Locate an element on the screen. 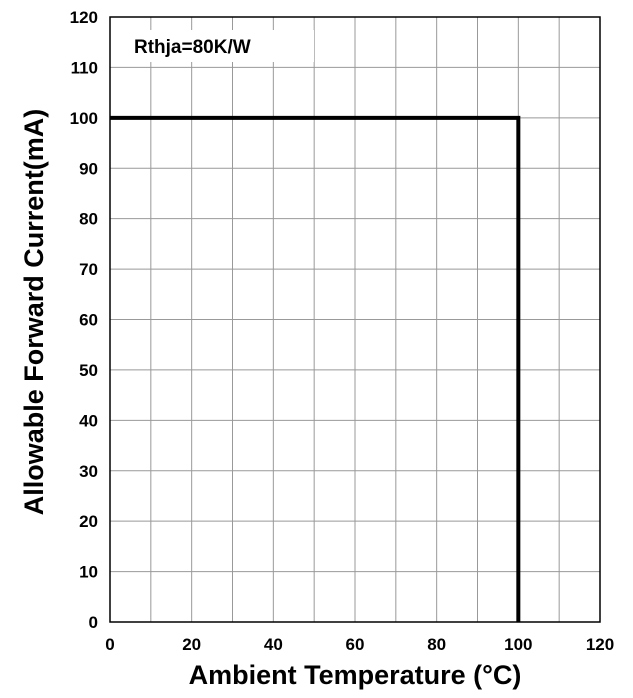 The width and height of the screenshot is (633, 698). y-tick-label: 100 is located at coordinates (84, 118).